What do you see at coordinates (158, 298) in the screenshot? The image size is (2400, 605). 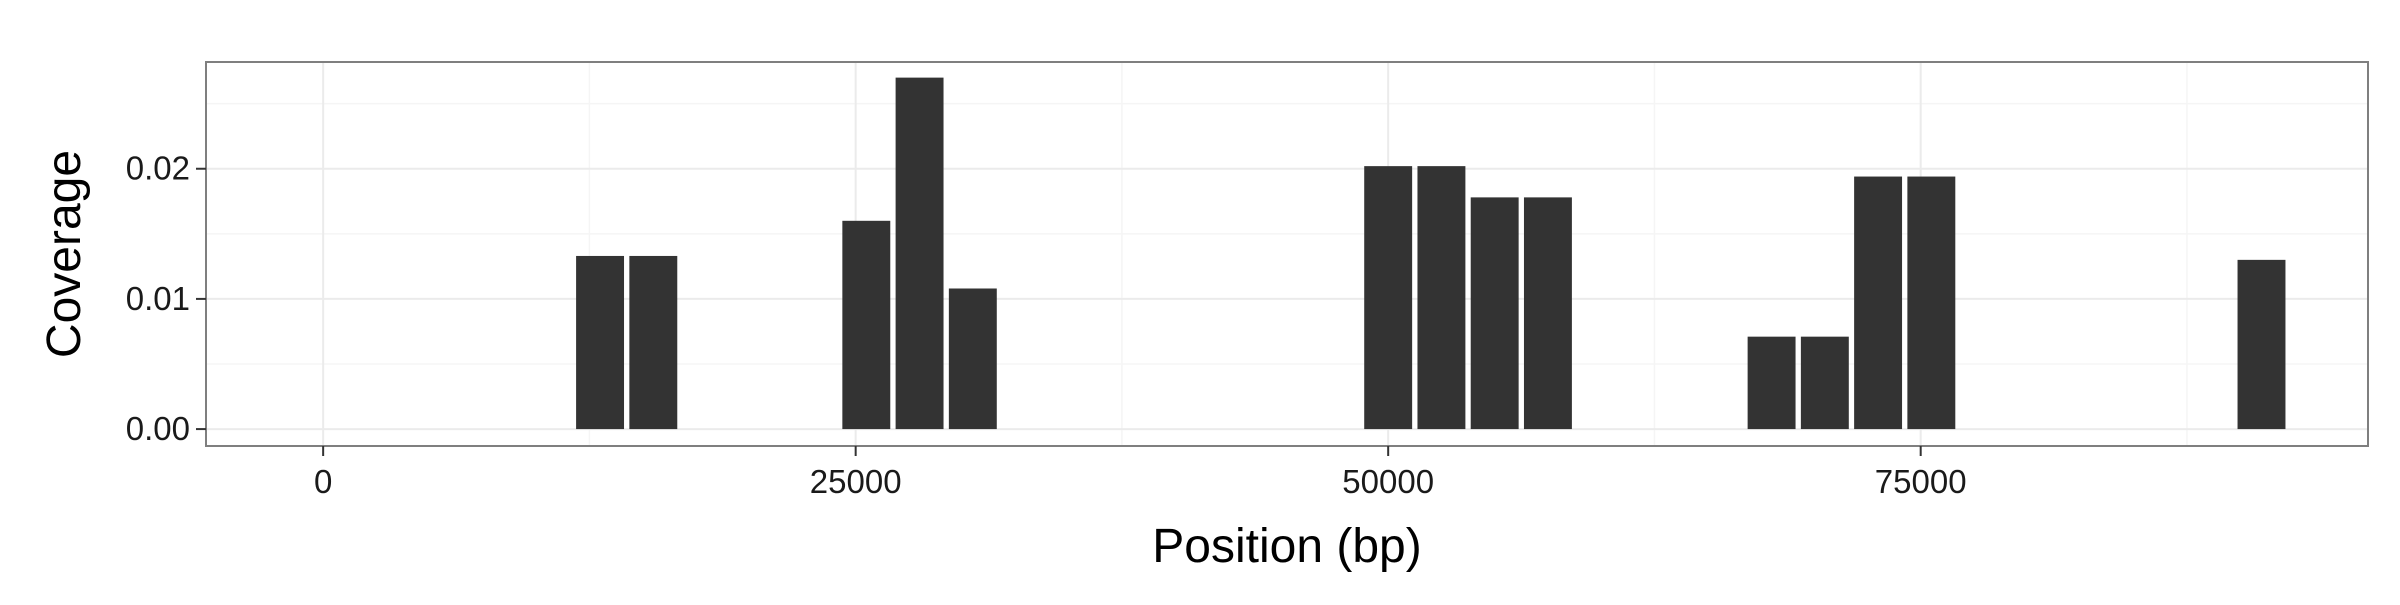 I see `y-tick-label: 0.01` at bounding box center [158, 298].